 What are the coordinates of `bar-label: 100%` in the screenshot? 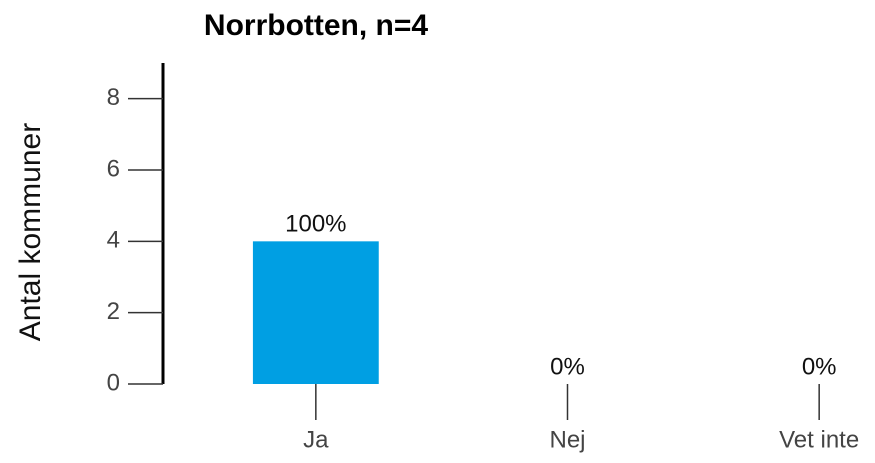 It's located at (315, 224).